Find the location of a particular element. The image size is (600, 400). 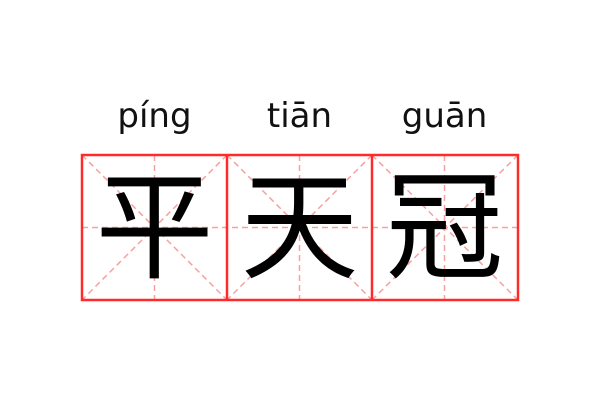

character-1: 平 is located at coordinates (154, 227).